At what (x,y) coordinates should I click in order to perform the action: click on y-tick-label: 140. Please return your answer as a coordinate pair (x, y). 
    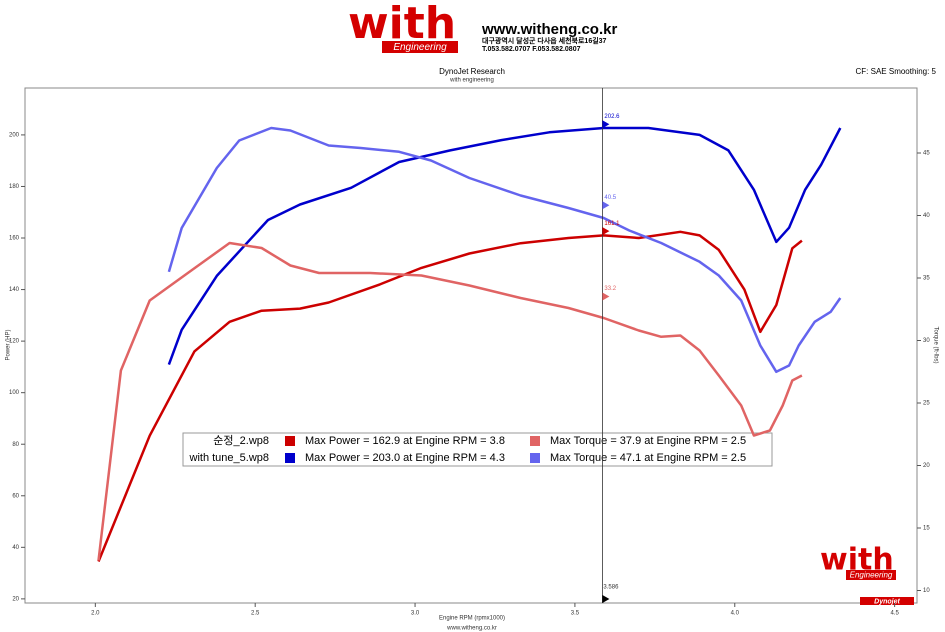
    Looking at the image, I should click on (14, 290).